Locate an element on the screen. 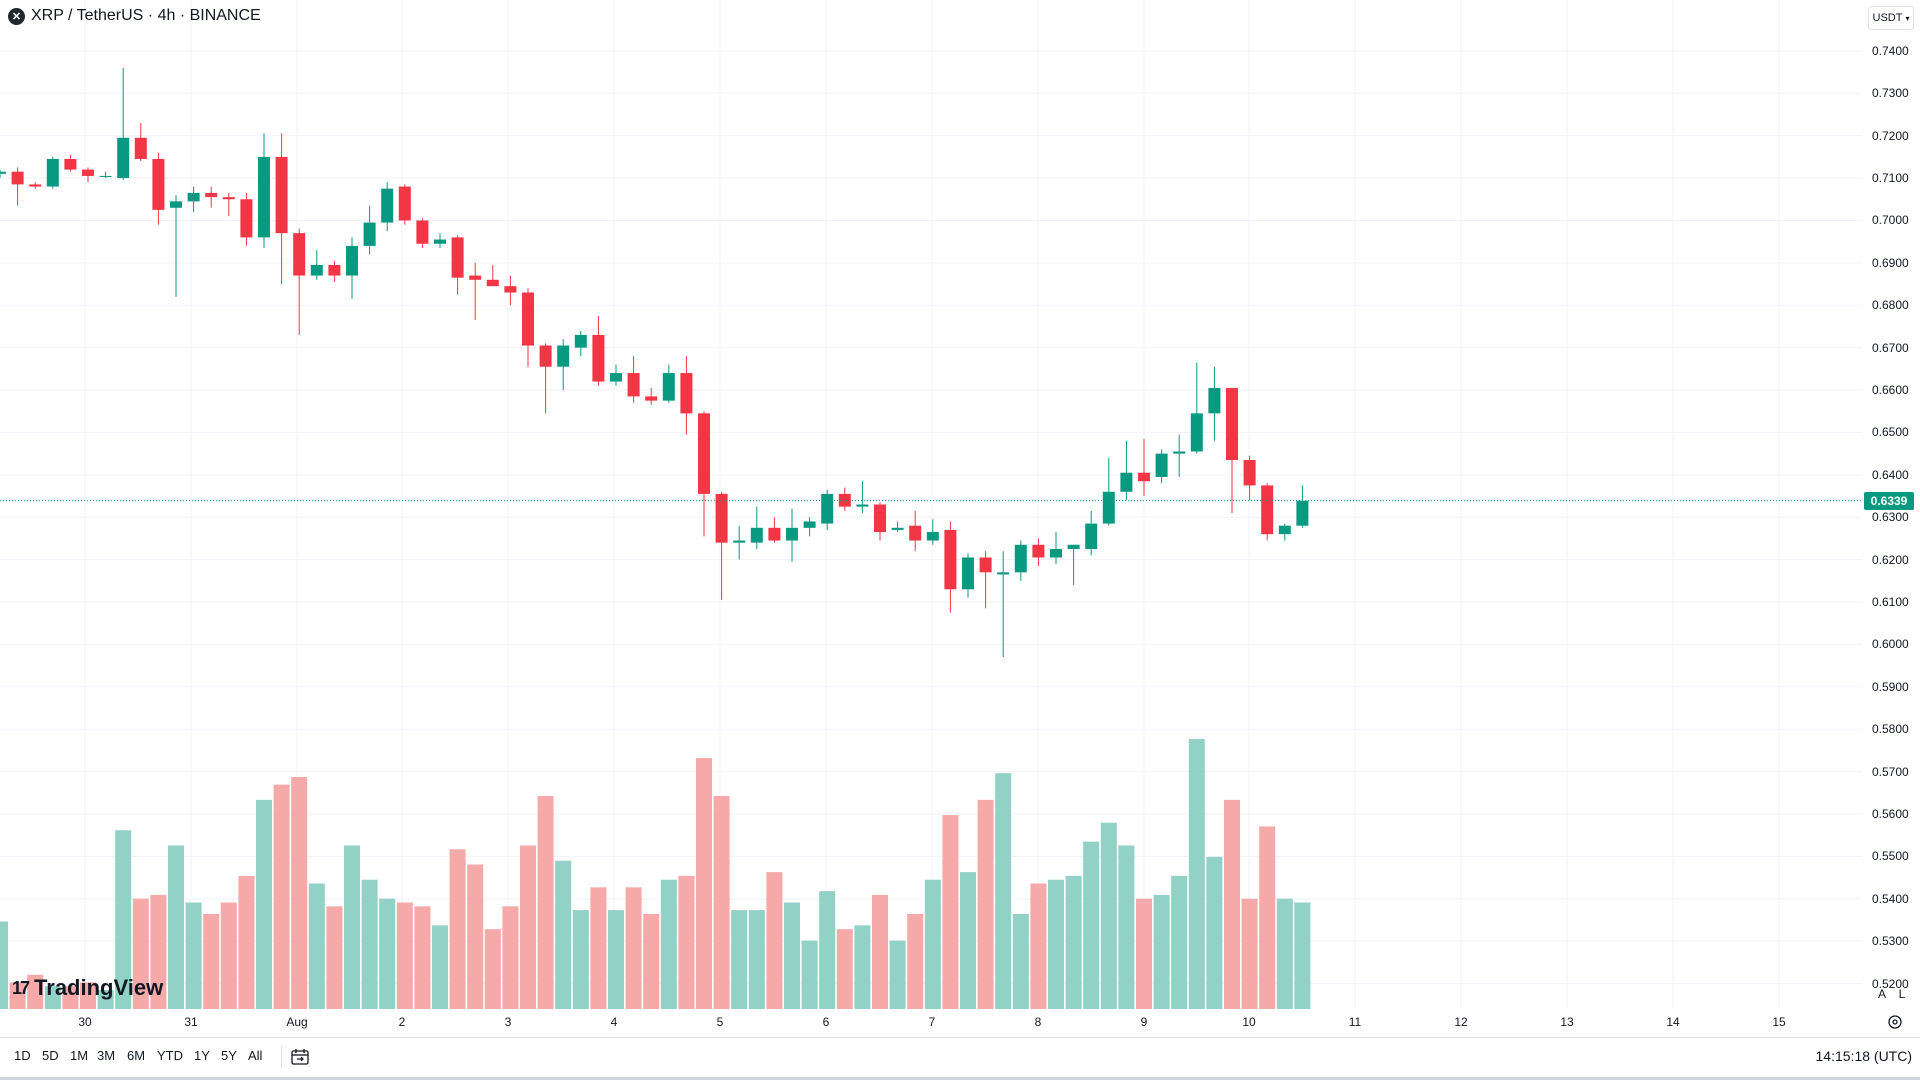  range-button-3m: 3M is located at coordinates (106, 1055).